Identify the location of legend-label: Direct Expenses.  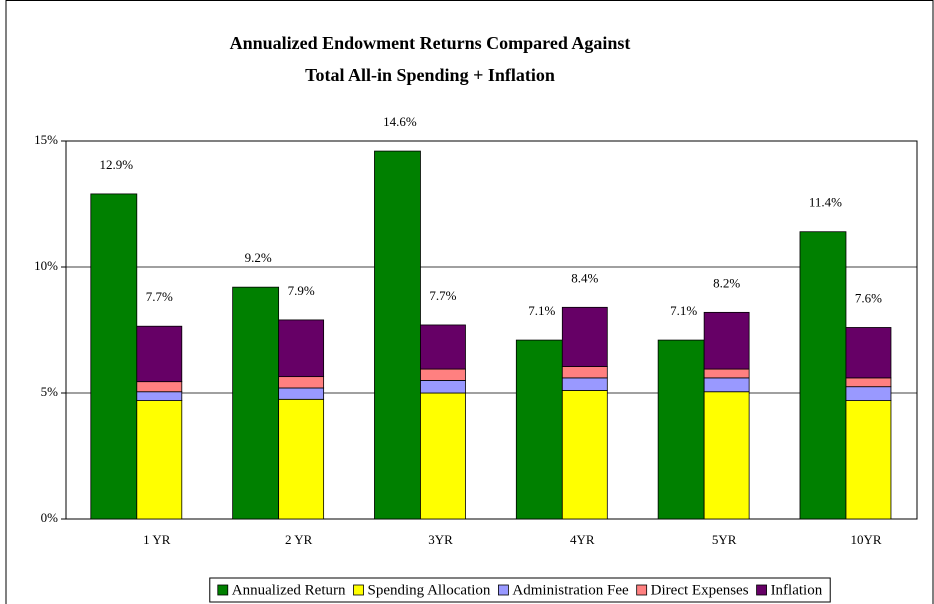
(700, 590).